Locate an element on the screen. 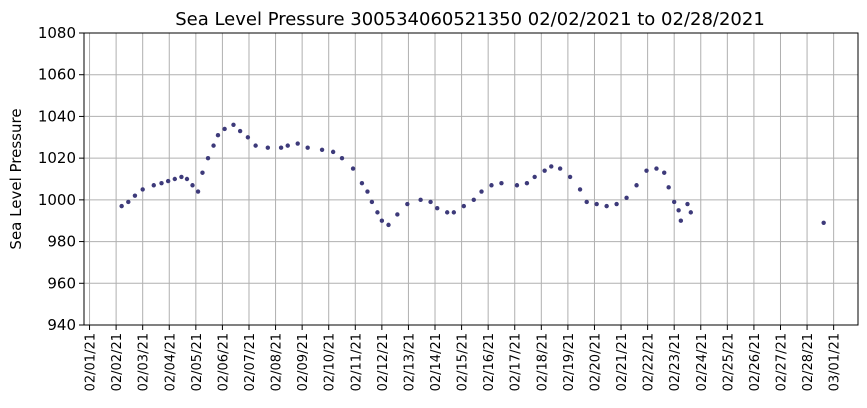 The image size is (867, 408). x-tick-label: 02/06/21 is located at coordinates (223, 362).